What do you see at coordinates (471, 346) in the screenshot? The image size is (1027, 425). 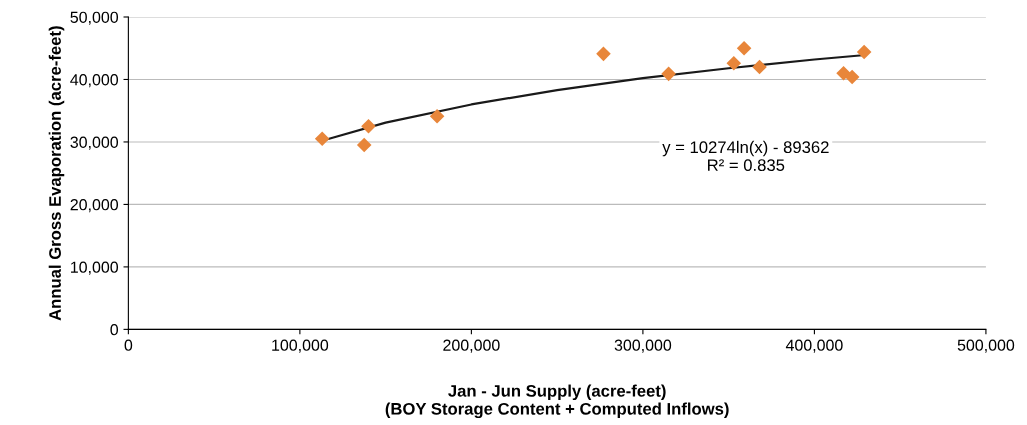 I see `x-tick-label: 200,000` at bounding box center [471, 346].